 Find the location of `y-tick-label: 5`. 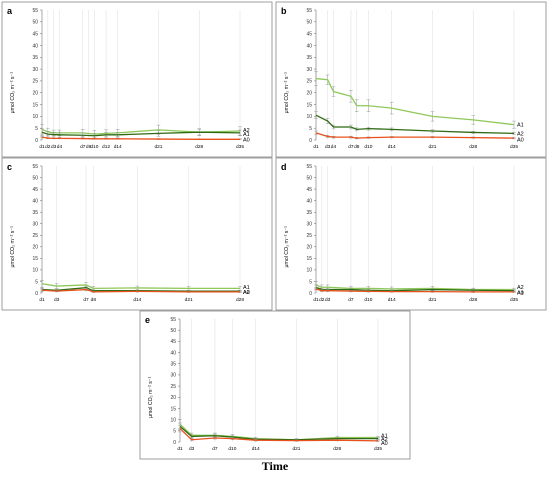

y-tick-label: 5 is located at coordinates (310, 282).